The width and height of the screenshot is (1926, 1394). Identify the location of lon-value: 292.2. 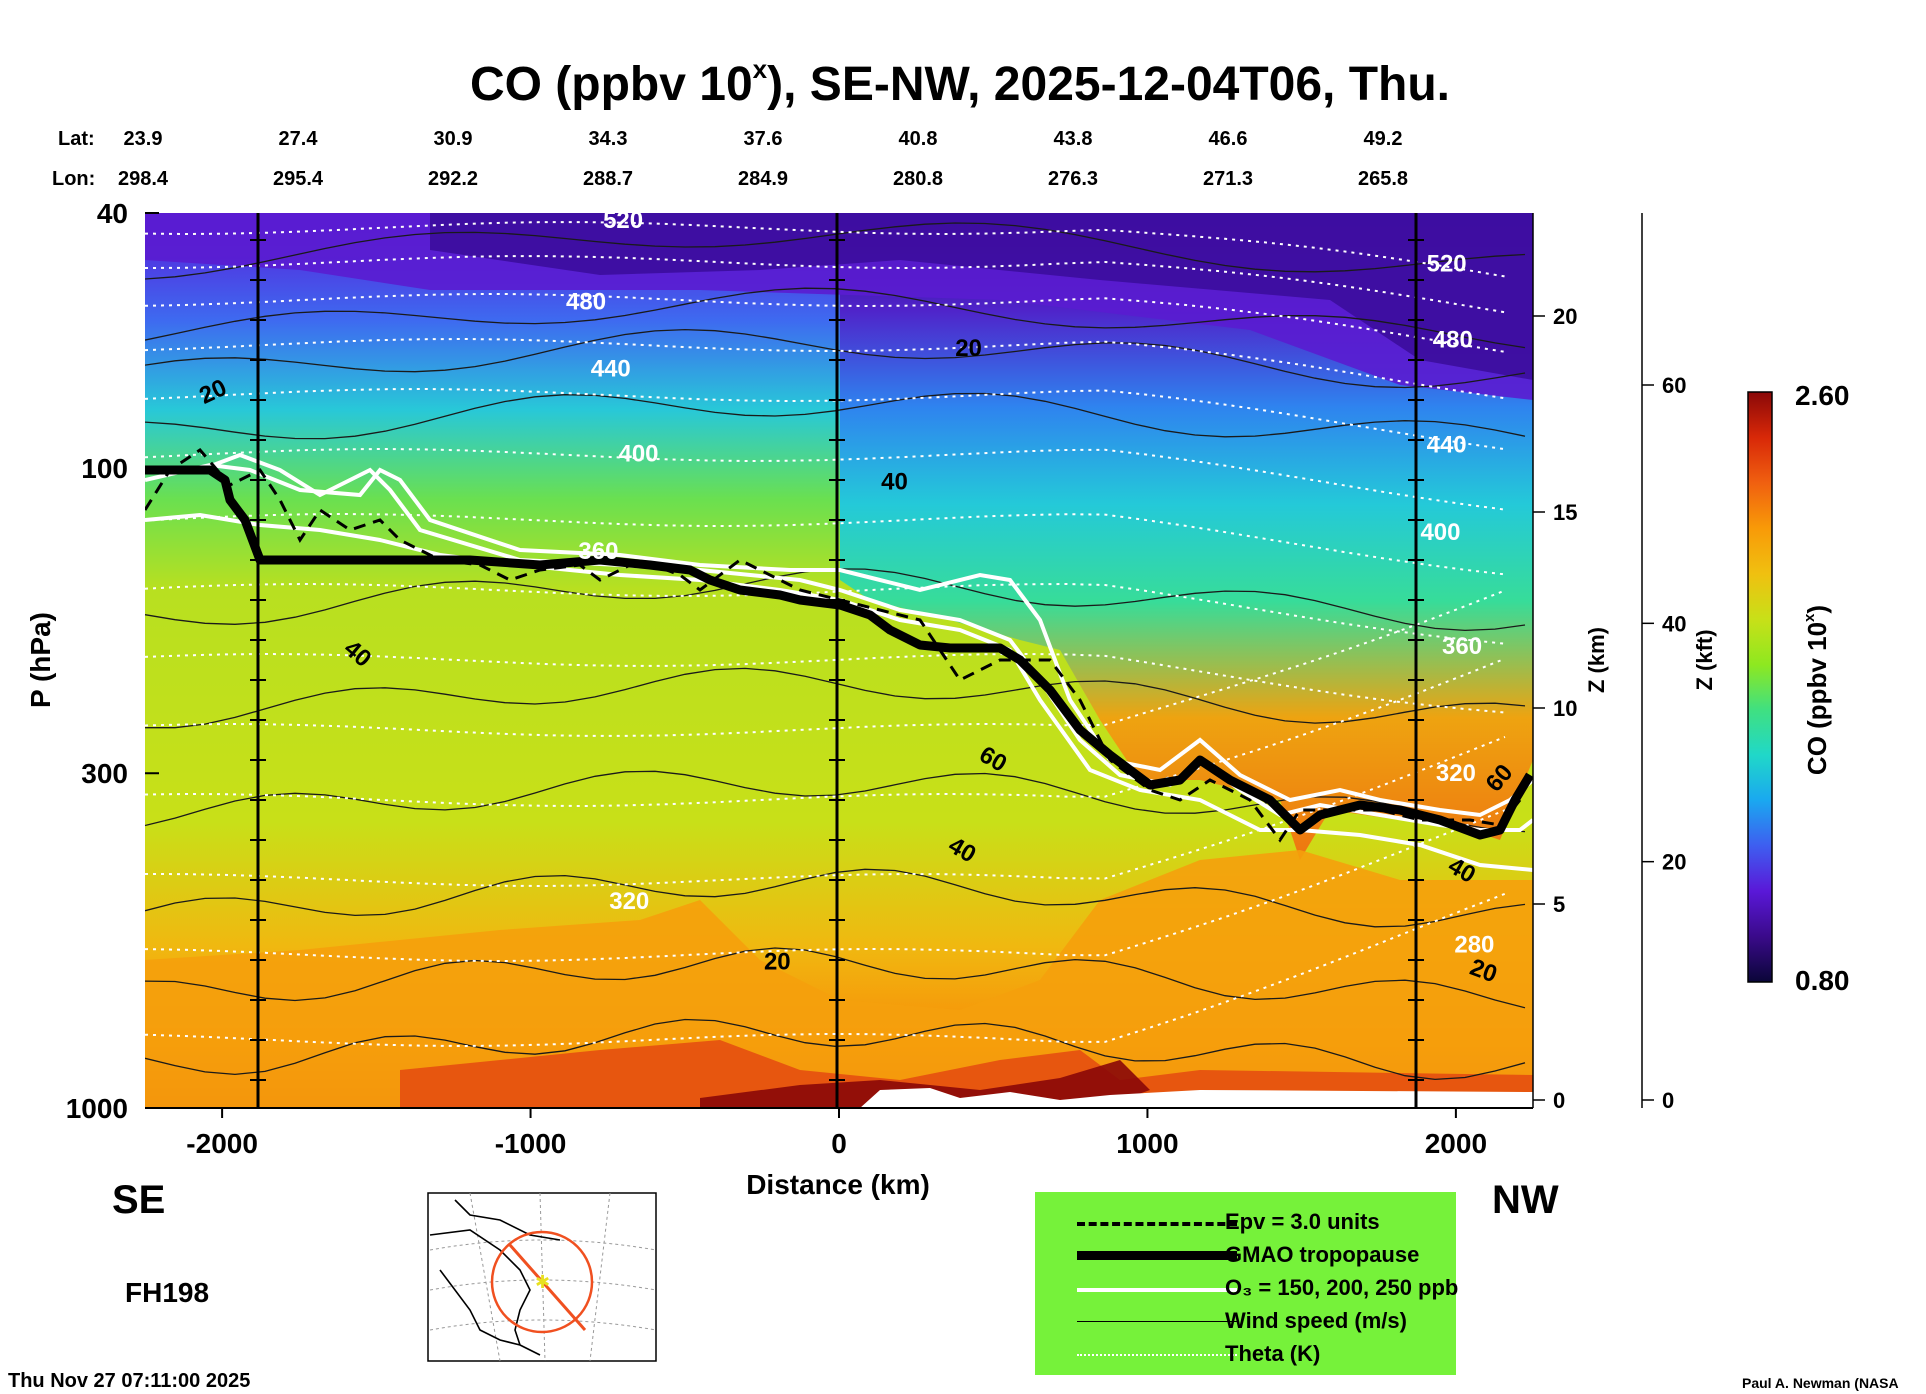
(453, 179).